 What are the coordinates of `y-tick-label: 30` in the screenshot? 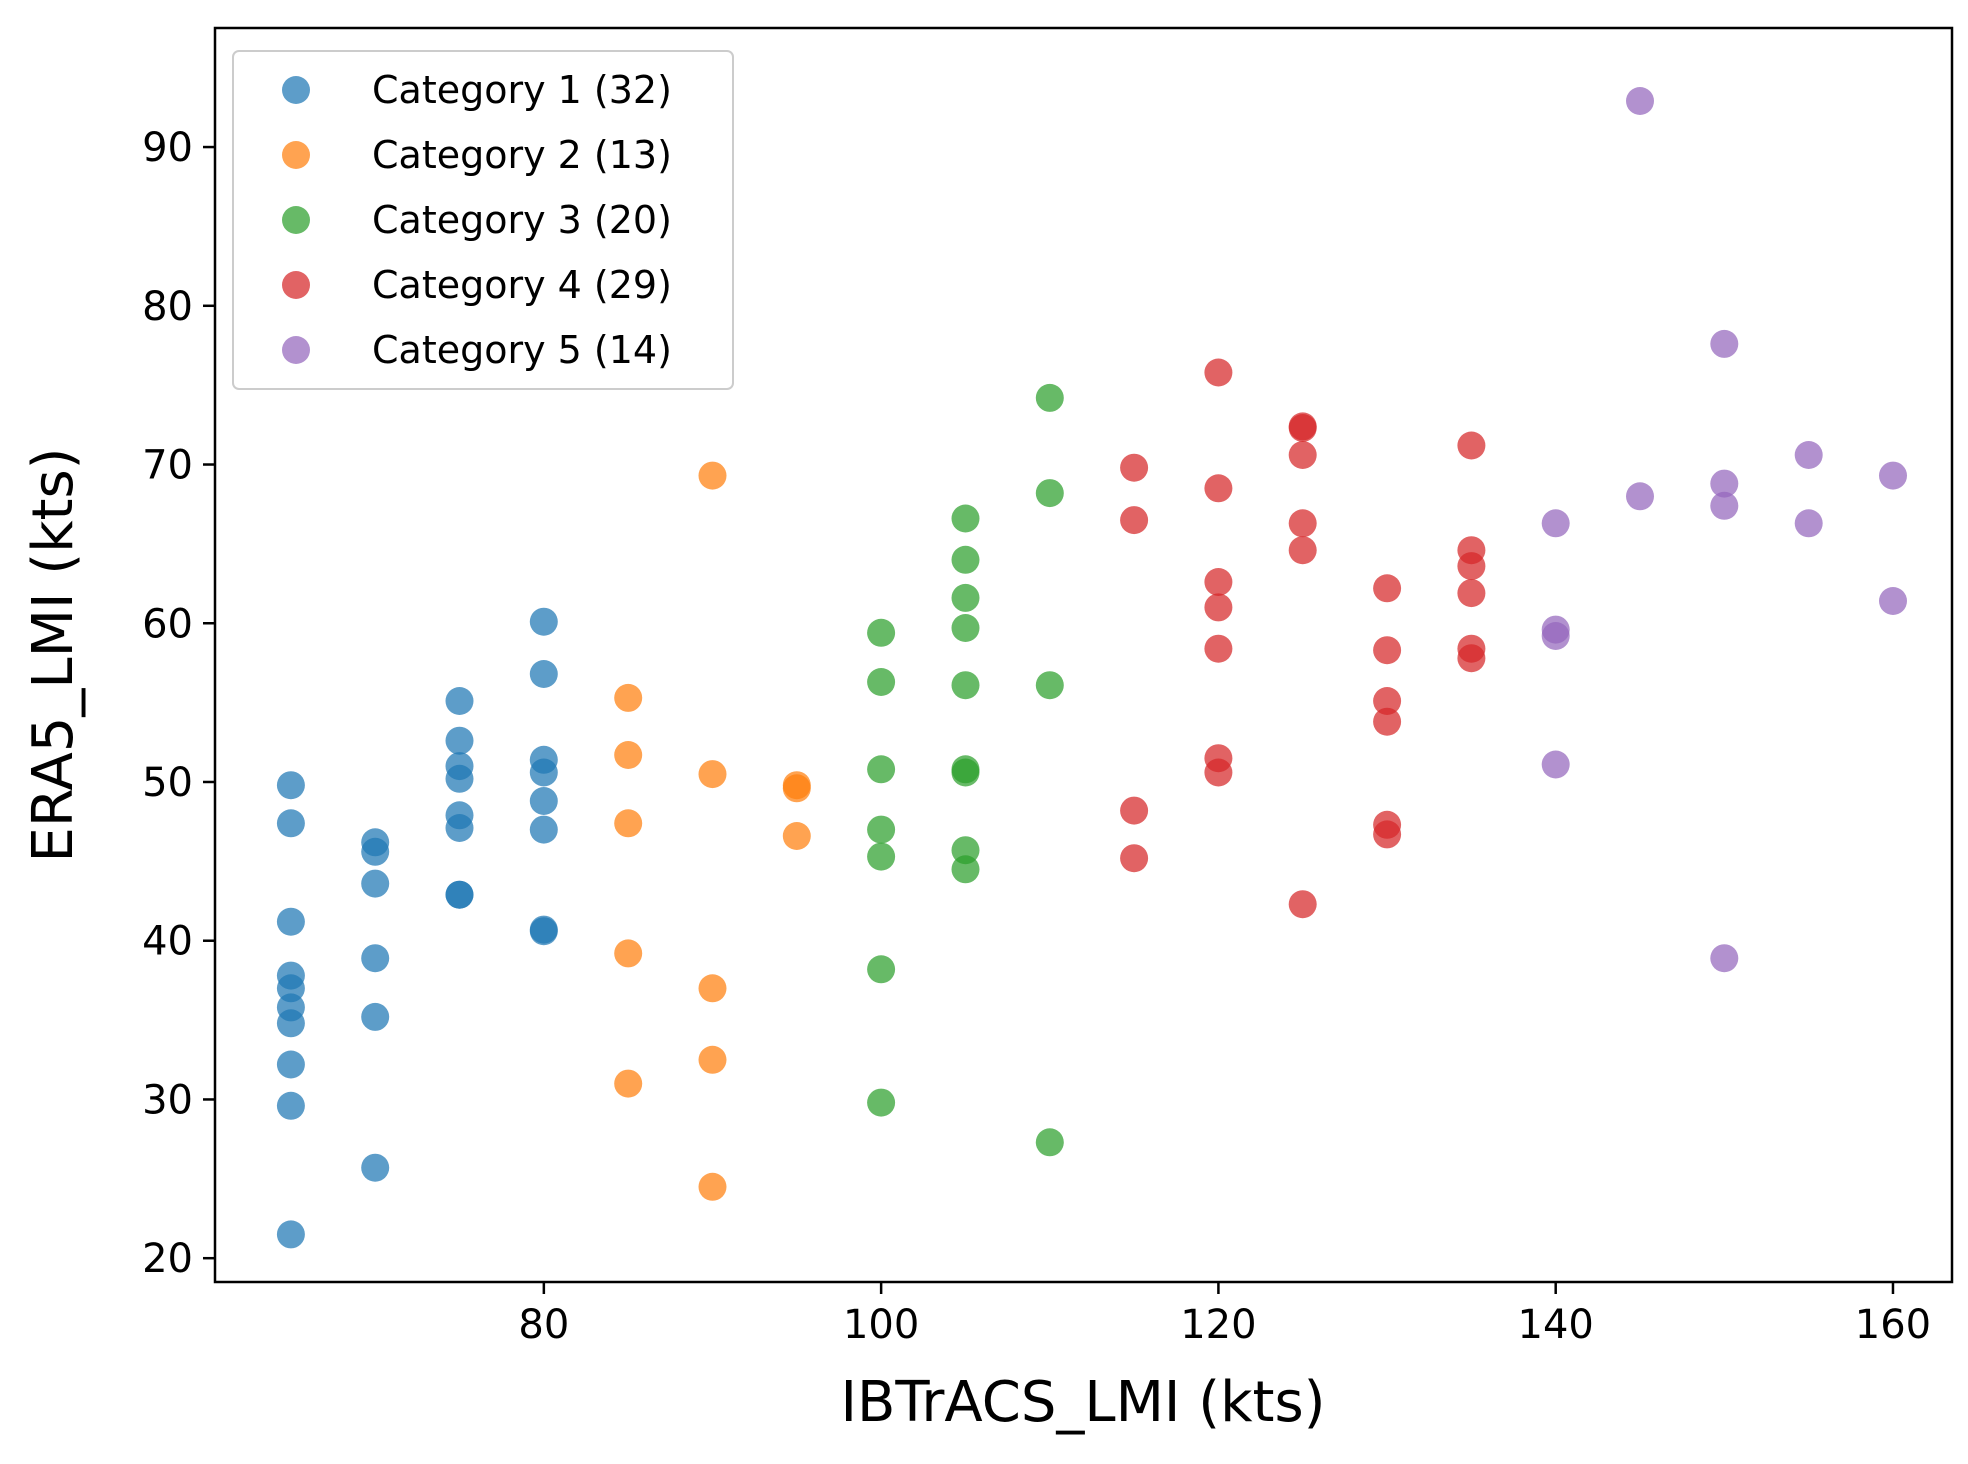 It's located at (167, 1100).